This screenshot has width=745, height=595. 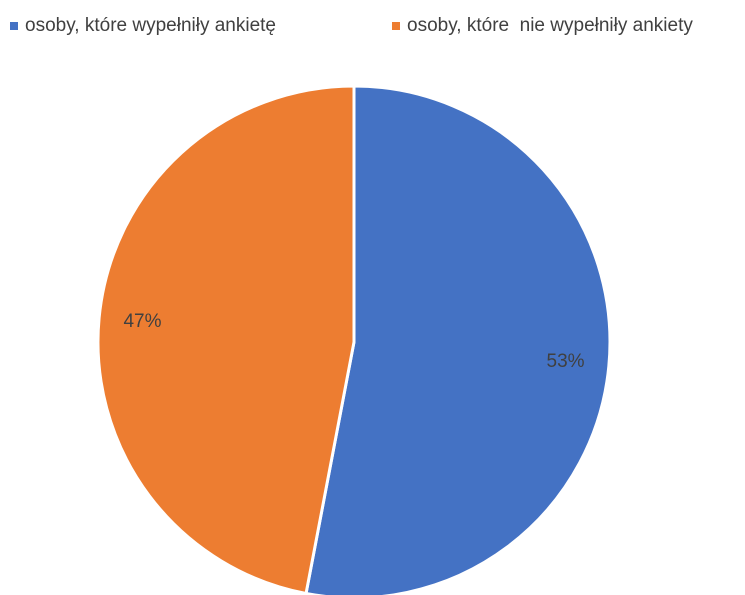 I want to click on legend-swatch-filled, so click(x=14, y=26).